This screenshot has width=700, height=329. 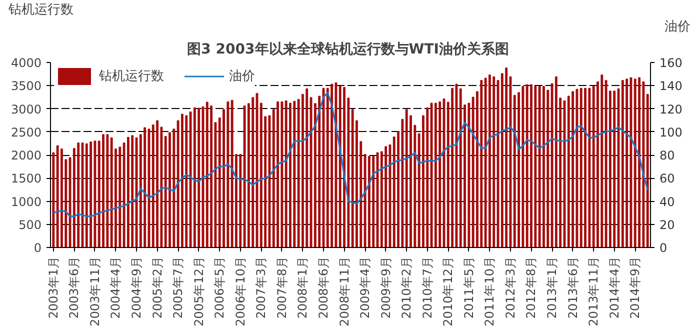 I want to click on y-tick-label: 4000, so click(x=26, y=63).